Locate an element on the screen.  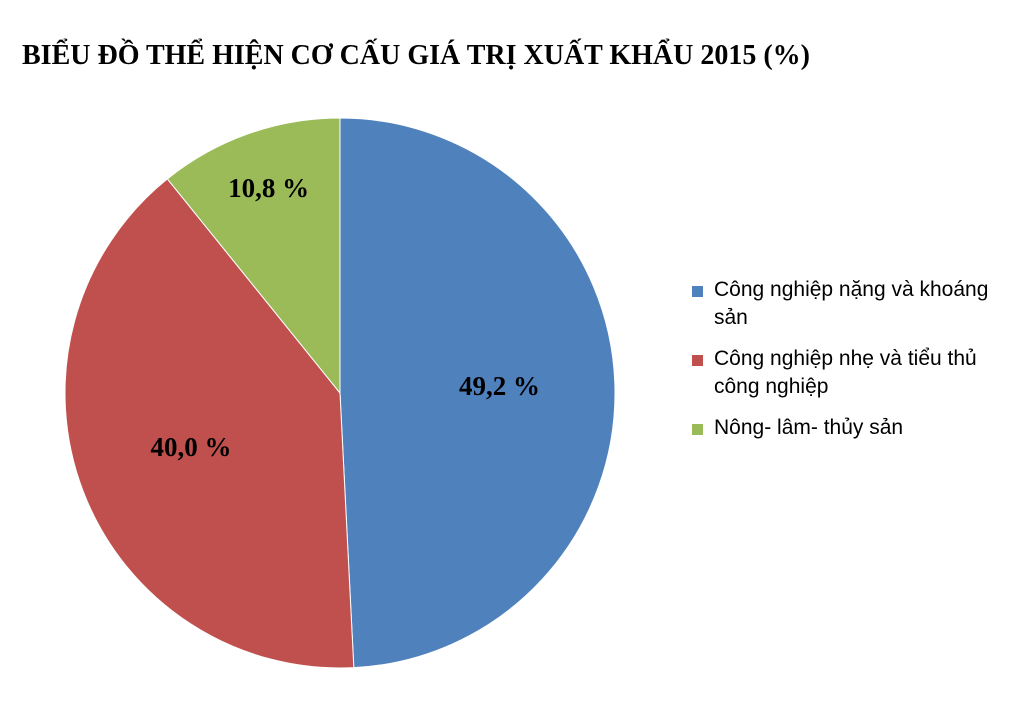
data-label: 40,0 % is located at coordinates (190, 447).